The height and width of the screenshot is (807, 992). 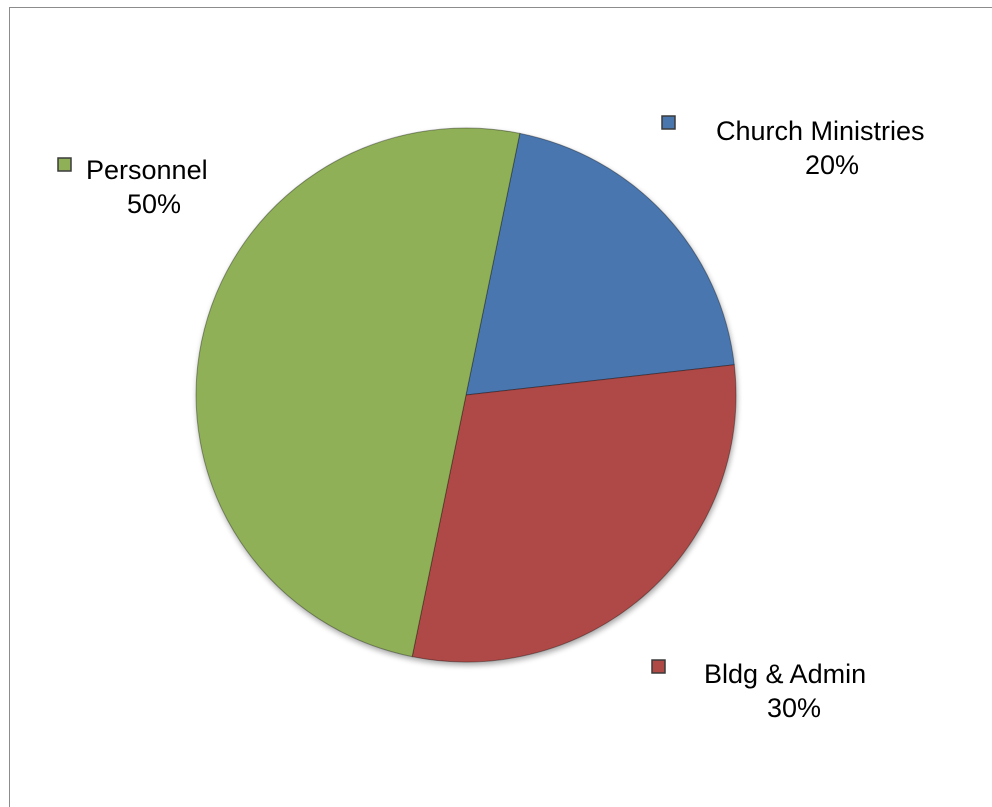 What do you see at coordinates (794, 708) in the screenshot?
I see `slice-percent-bldg-admin: 30%` at bounding box center [794, 708].